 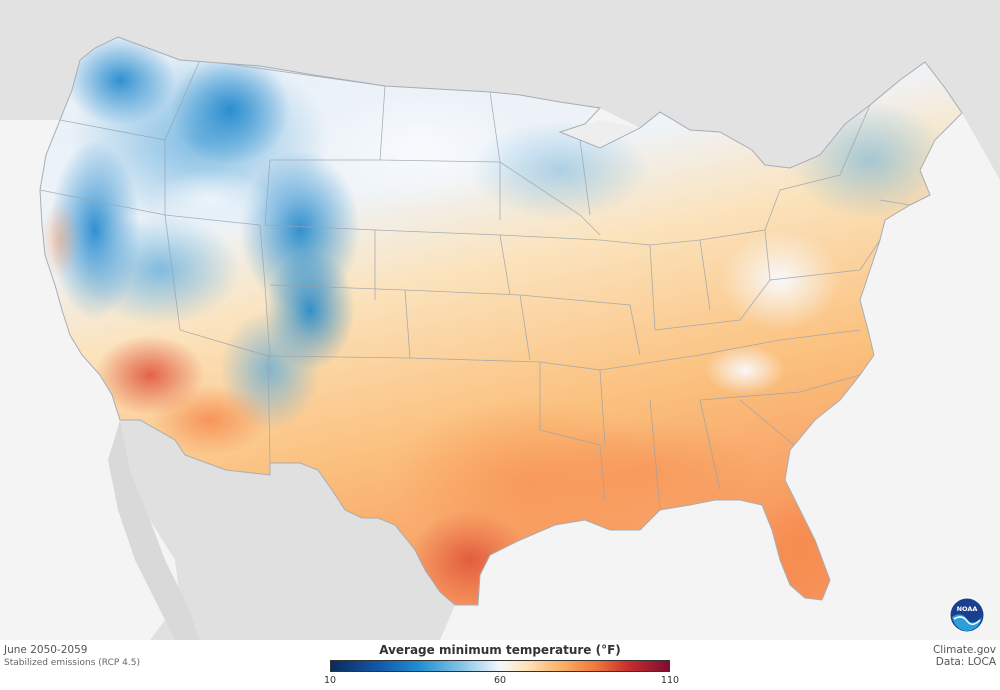 What do you see at coordinates (154, 530) in the screenshot?
I see `baja-peninsula` at bounding box center [154, 530].